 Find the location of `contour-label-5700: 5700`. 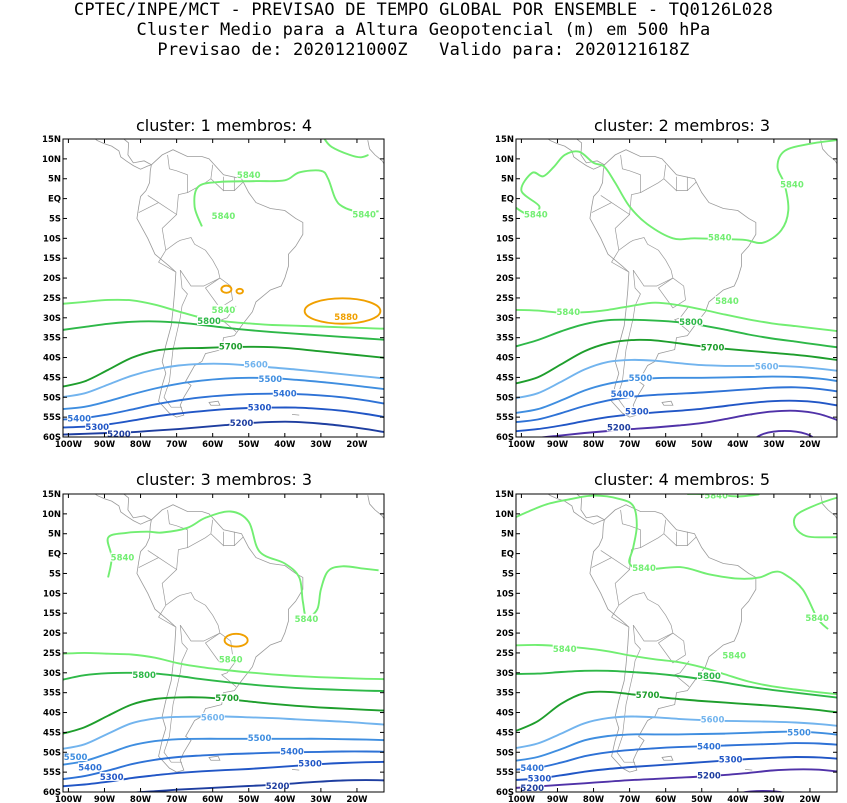

contour-label-5700: 5700 is located at coordinates (713, 349).